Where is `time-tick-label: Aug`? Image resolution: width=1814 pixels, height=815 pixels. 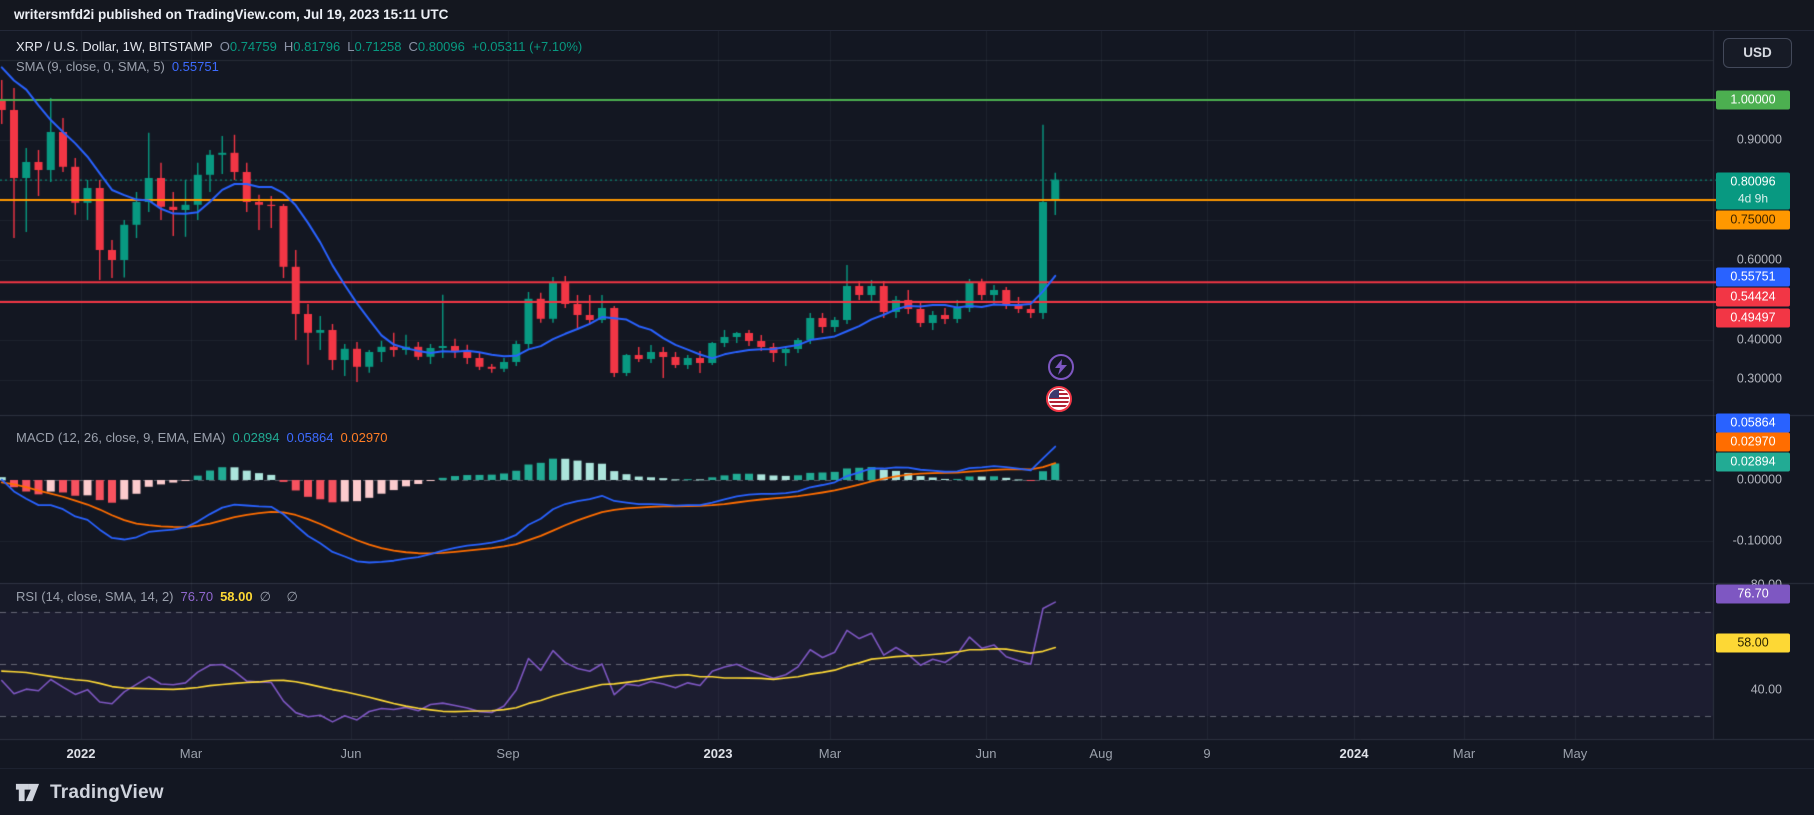
time-tick-label: Aug is located at coordinates (1101, 753).